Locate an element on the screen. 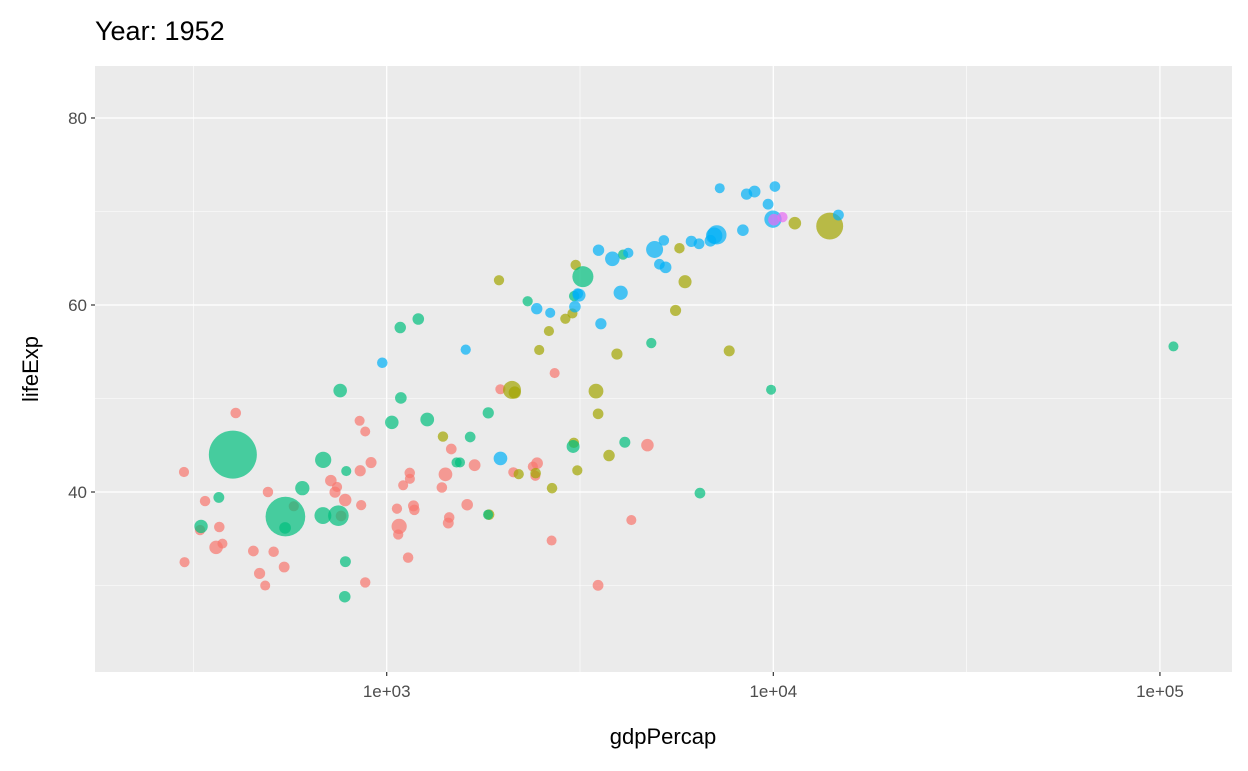  x-tick-label: 1e+04 is located at coordinates (773, 691).